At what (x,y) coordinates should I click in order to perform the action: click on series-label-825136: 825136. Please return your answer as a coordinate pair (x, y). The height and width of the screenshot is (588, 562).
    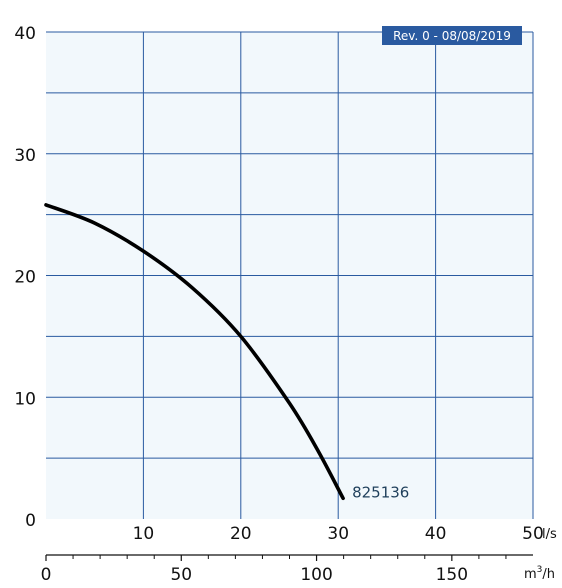
    Looking at the image, I should click on (380, 492).